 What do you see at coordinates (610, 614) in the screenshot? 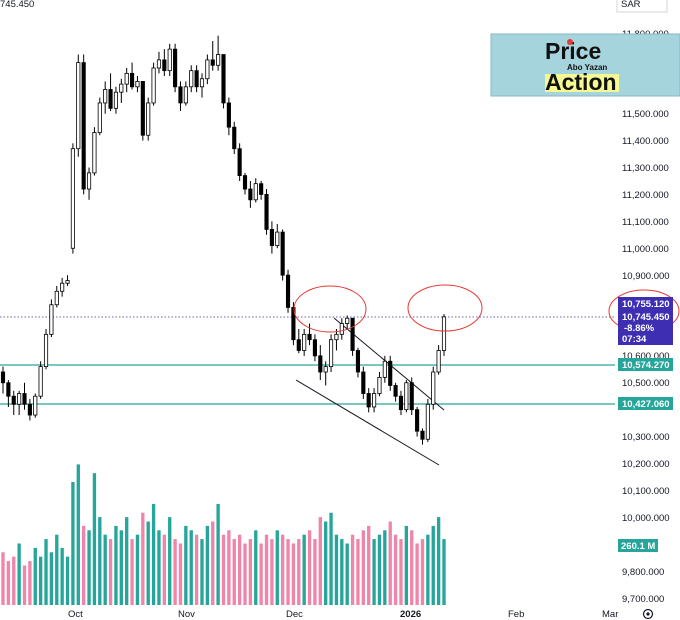
I see `time-label-mar: Mar` at bounding box center [610, 614].